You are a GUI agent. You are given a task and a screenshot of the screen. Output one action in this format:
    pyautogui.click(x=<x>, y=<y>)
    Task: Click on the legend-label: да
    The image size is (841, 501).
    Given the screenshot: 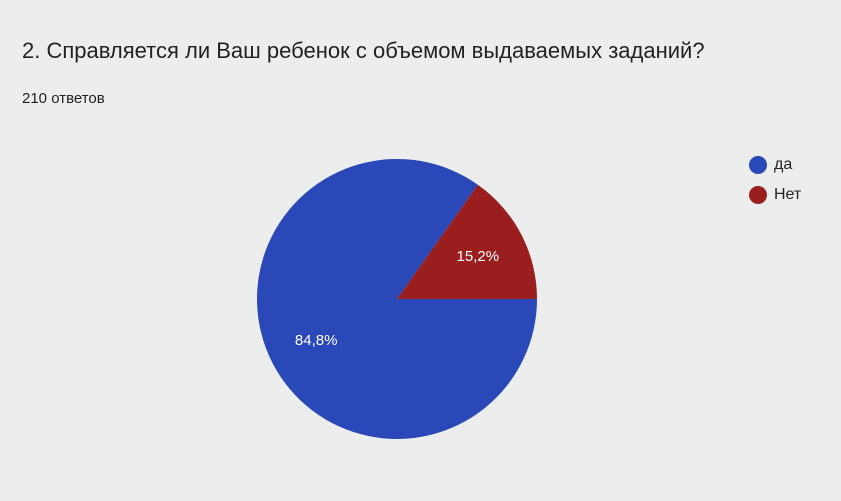 What is the action you would take?
    pyautogui.click(x=783, y=164)
    